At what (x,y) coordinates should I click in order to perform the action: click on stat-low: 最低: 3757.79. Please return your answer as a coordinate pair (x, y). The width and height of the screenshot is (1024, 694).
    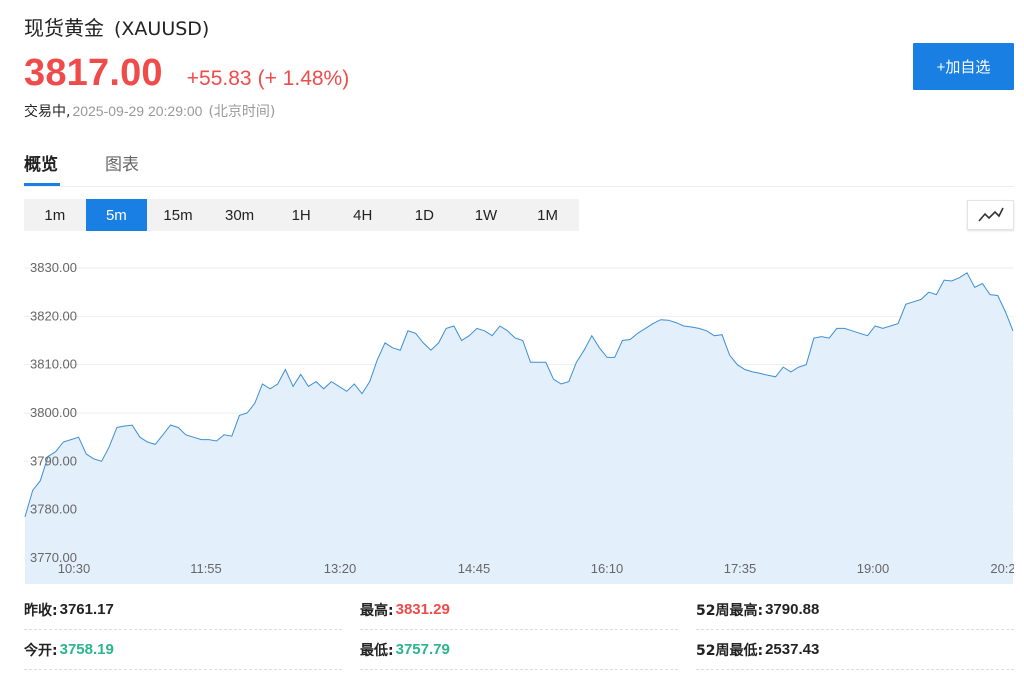
    Looking at the image, I should click on (519, 650).